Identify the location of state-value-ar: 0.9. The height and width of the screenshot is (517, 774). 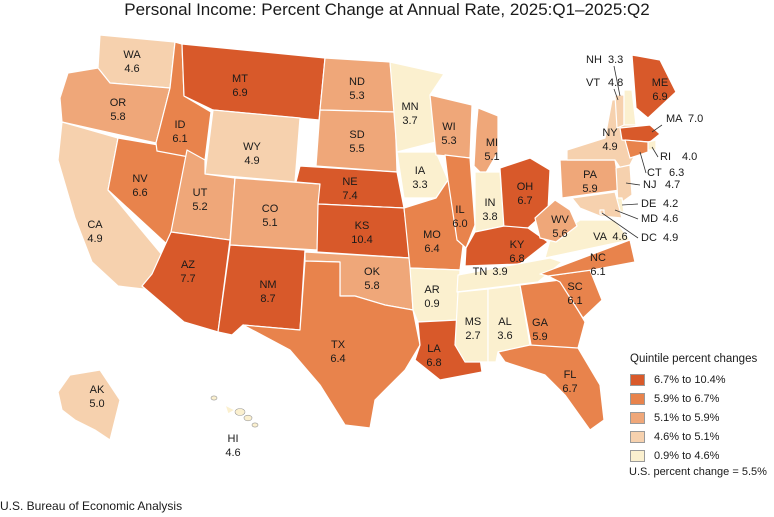
(431, 304).